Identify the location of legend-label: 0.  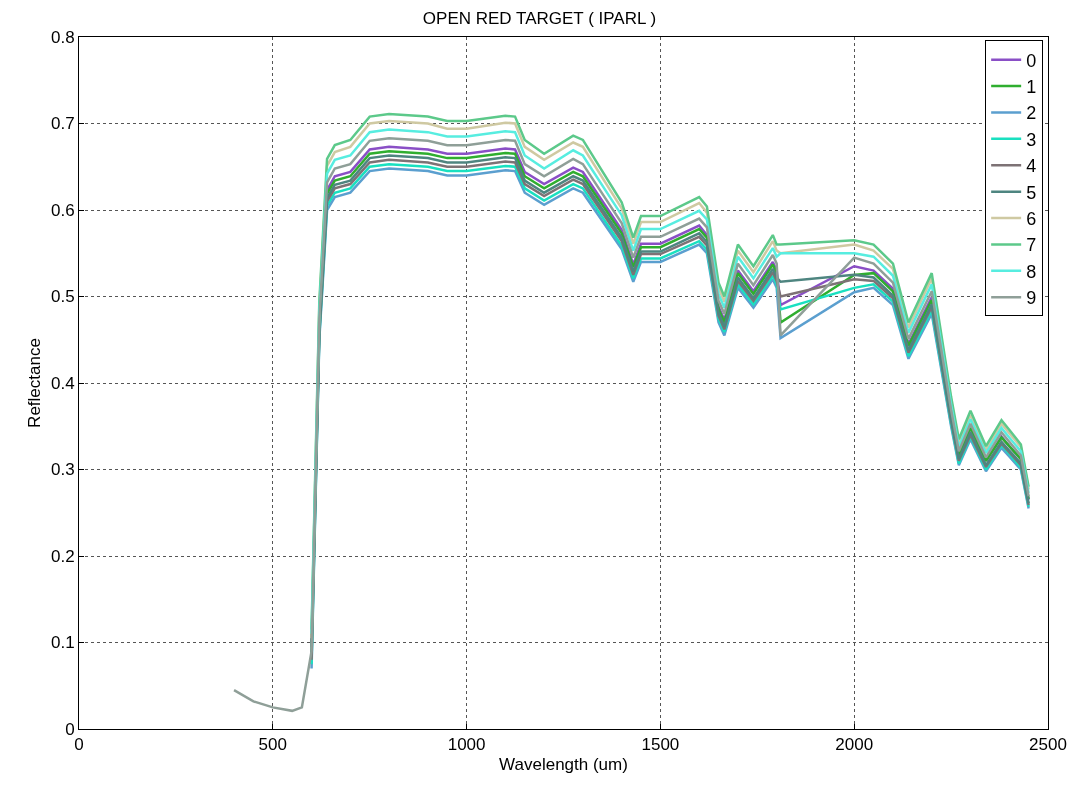
(1031, 60).